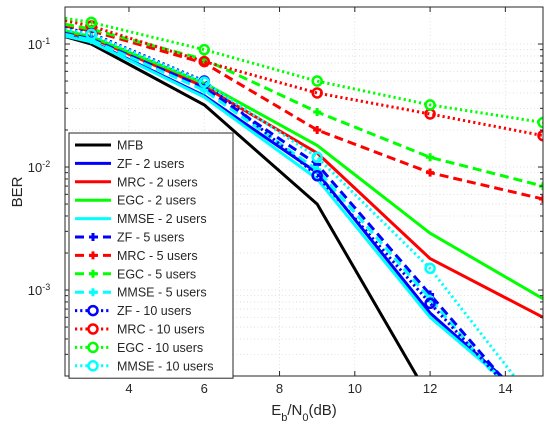 The height and width of the screenshot is (429, 550). I want to click on legend-label: ZF - 5 users, so click(150, 238).